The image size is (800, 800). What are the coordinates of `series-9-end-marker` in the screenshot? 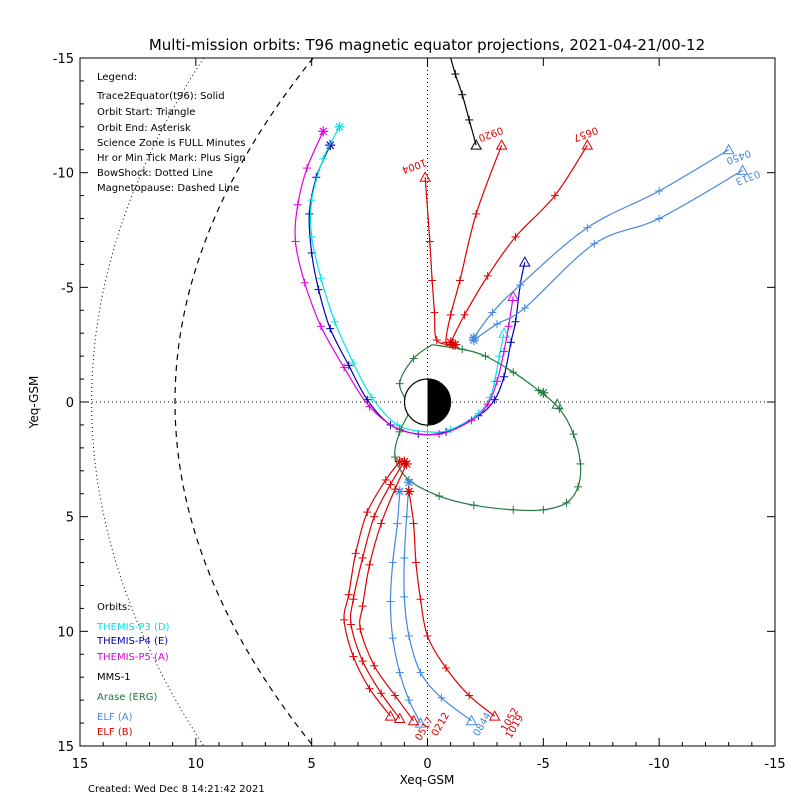 It's located at (406, 463).